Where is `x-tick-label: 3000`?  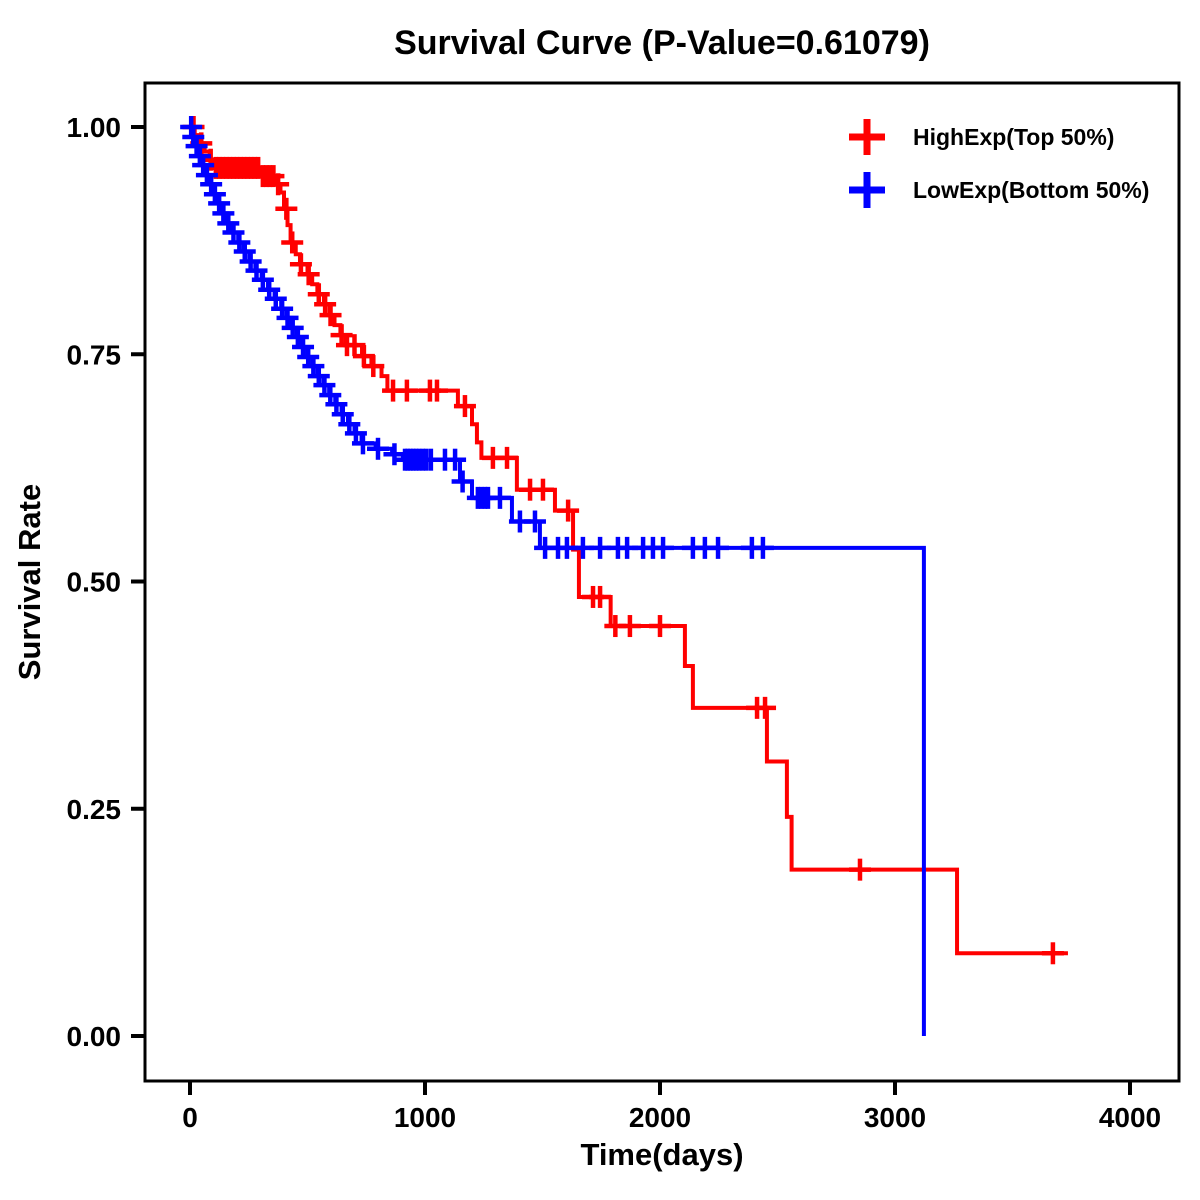
x-tick-label: 3000 is located at coordinates (895, 1117).